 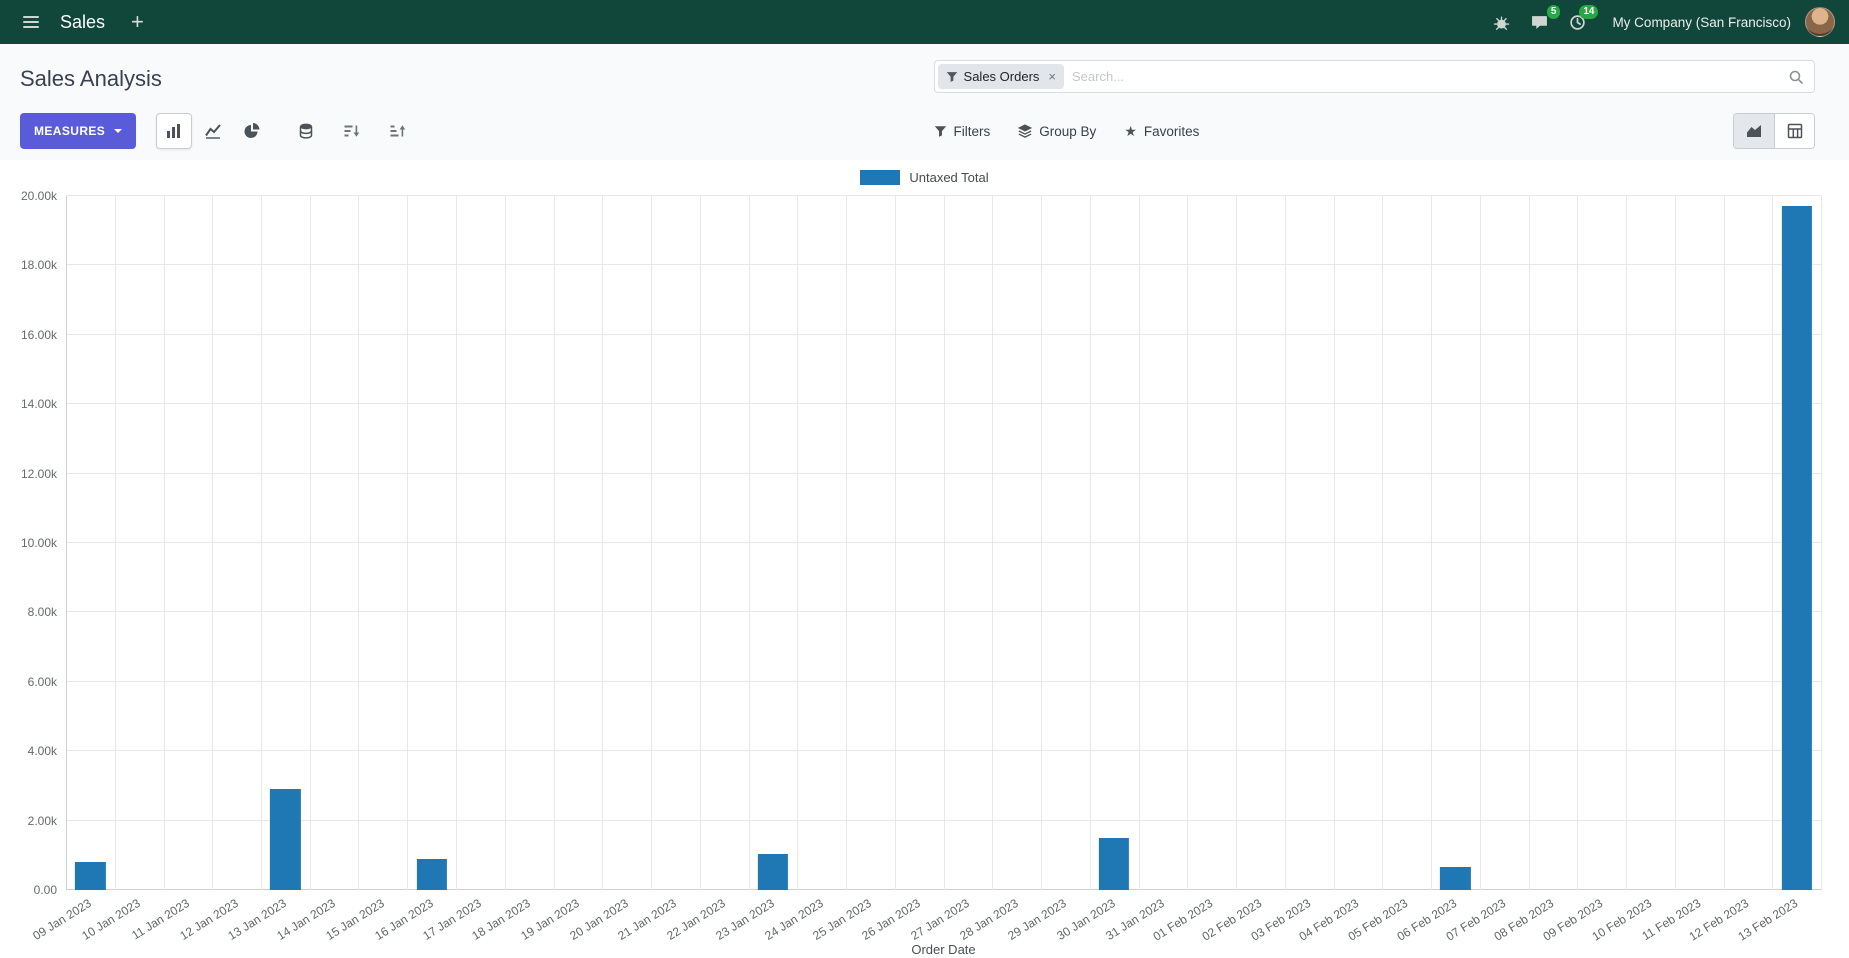 What do you see at coordinates (1701, 22) in the screenshot?
I see `company-switcher: My Company (San Francisco)` at bounding box center [1701, 22].